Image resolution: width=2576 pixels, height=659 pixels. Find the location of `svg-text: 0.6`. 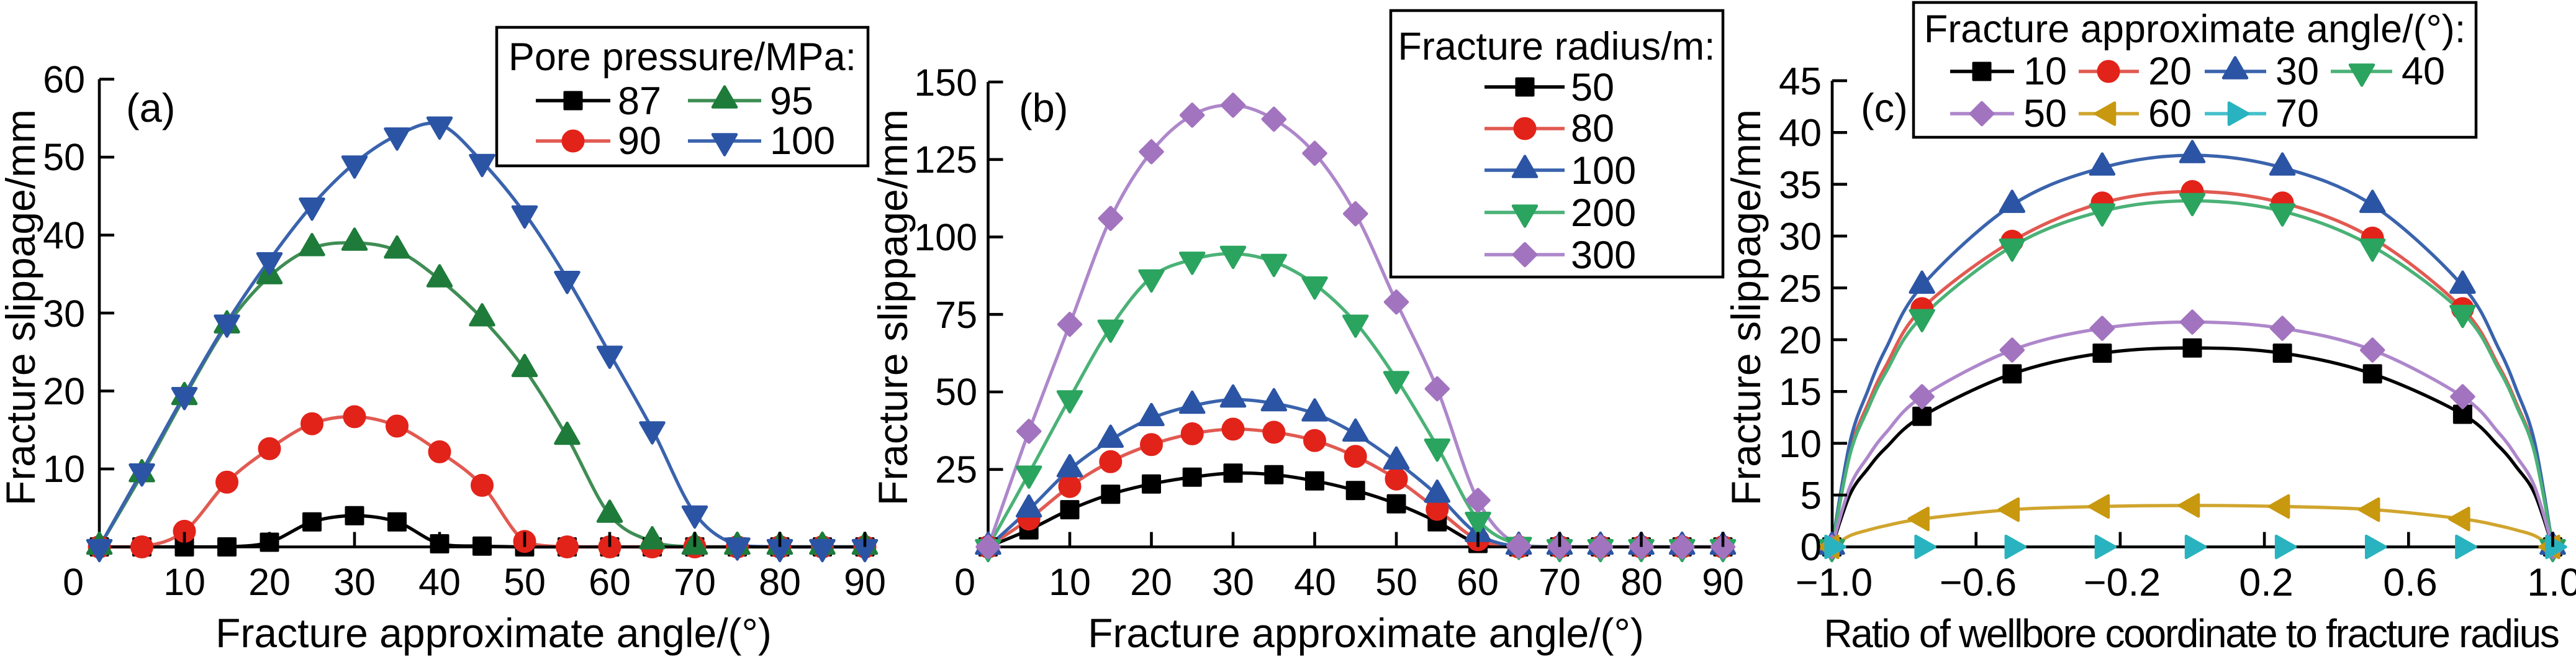

svg-text: 0.6 is located at coordinates (2410, 582).